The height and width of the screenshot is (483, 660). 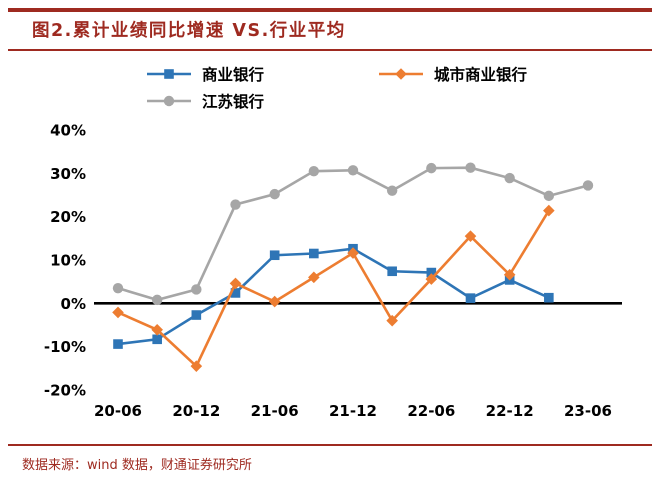 I want to click on header-top-rule, so click(x=330, y=10).